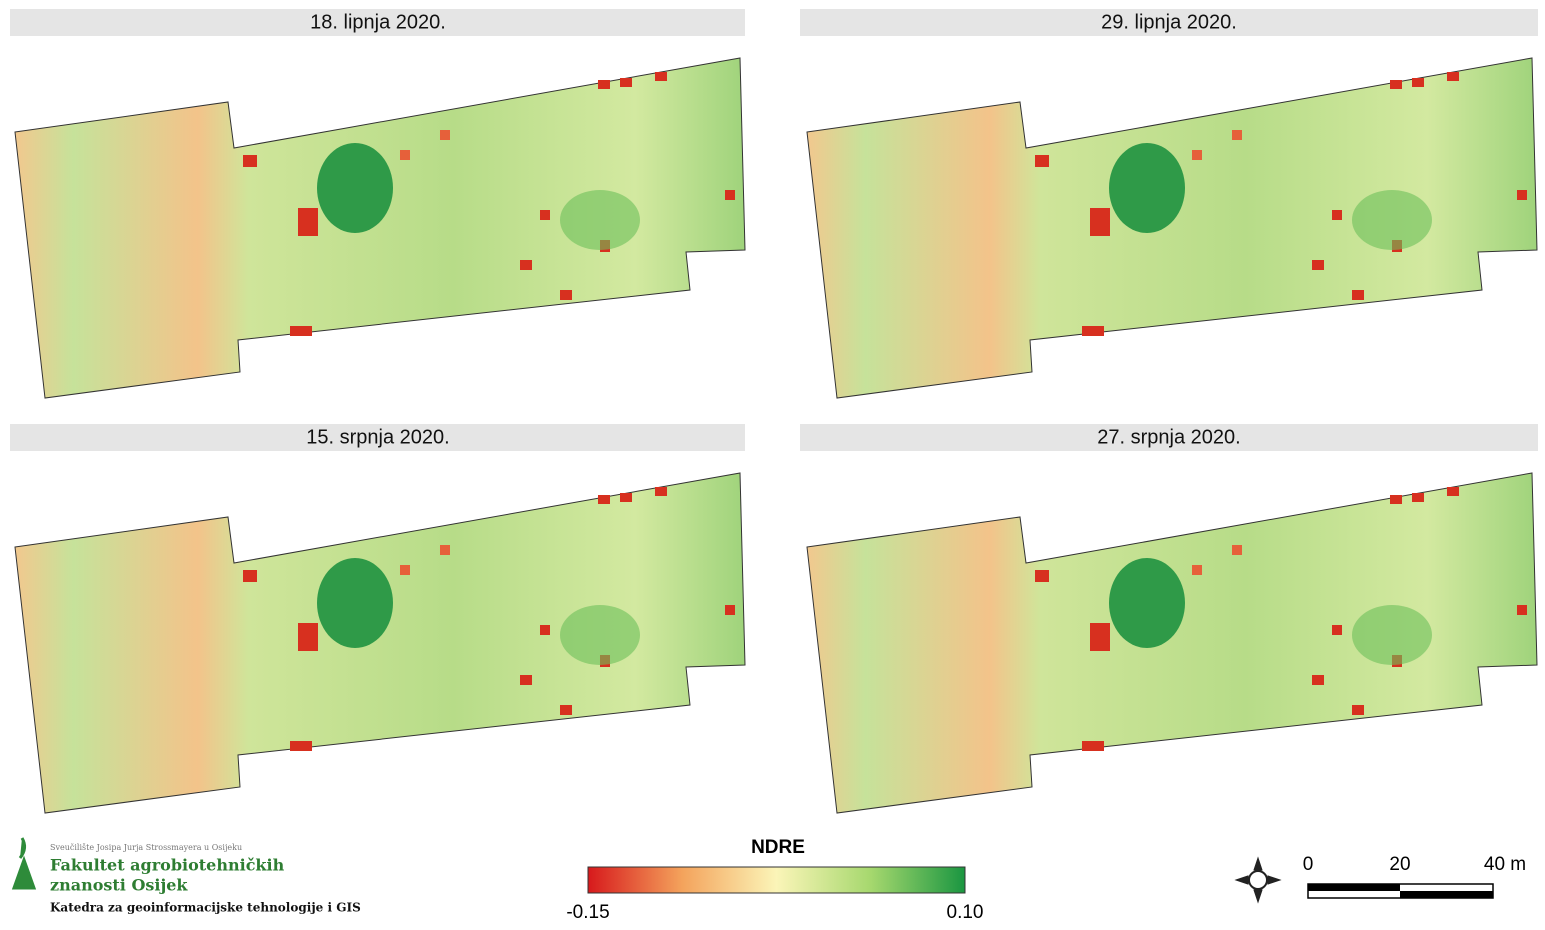 The width and height of the screenshot is (1545, 930). I want to click on faculty-name: znanosti Osijek, so click(119, 885).